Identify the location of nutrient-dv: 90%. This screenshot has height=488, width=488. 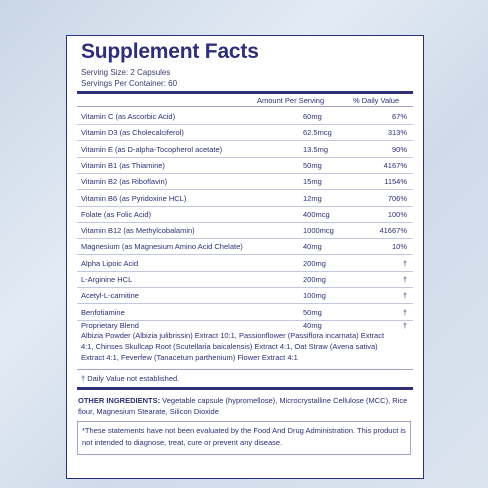
(399, 149).